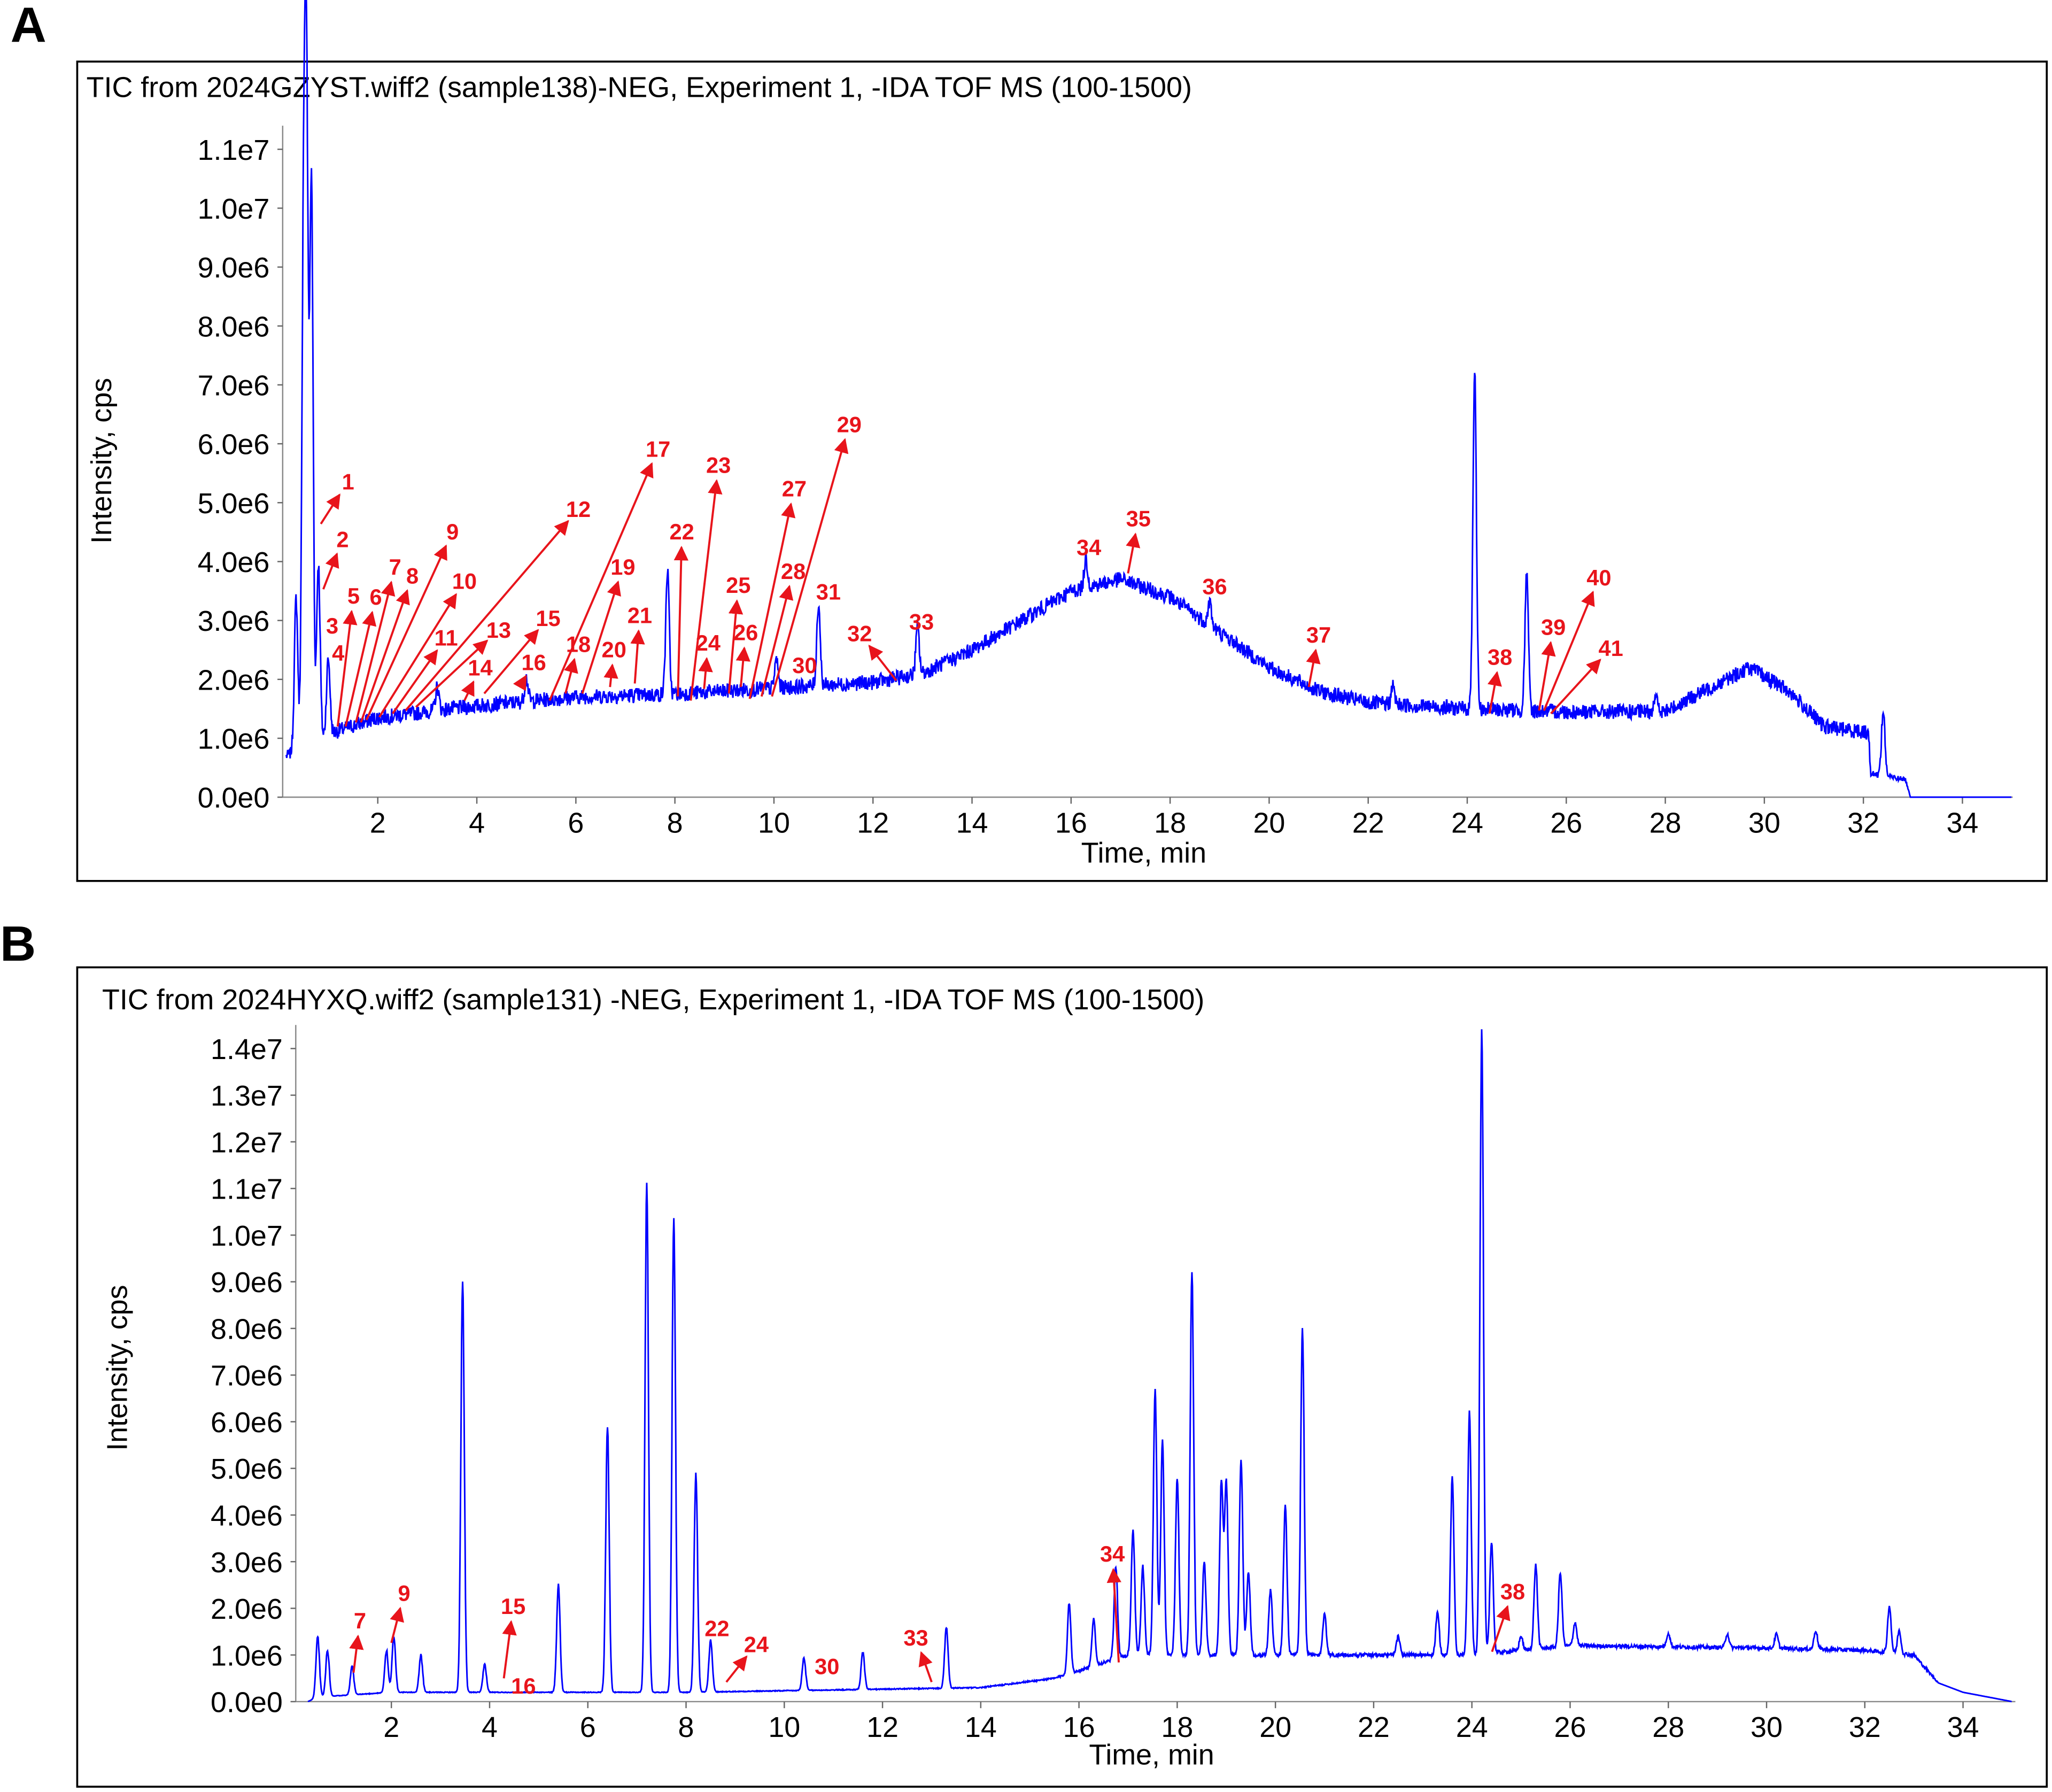 The image size is (2052, 1792). What do you see at coordinates (247, 1236) in the screenshot?
I see `y-tick-label: 1.0e7` at bounding box center [247, 1236].